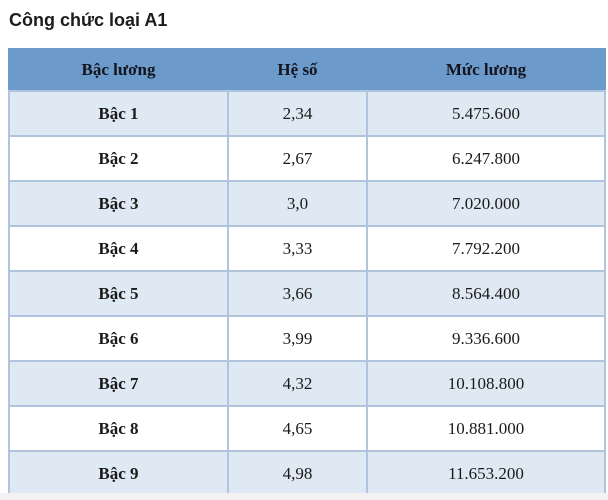 The height and width of the screenshot is (500, 608). Describe the element at coordinates (486, 428) in the screenshot. I see `cell-salary: 10.881.000` at that location.